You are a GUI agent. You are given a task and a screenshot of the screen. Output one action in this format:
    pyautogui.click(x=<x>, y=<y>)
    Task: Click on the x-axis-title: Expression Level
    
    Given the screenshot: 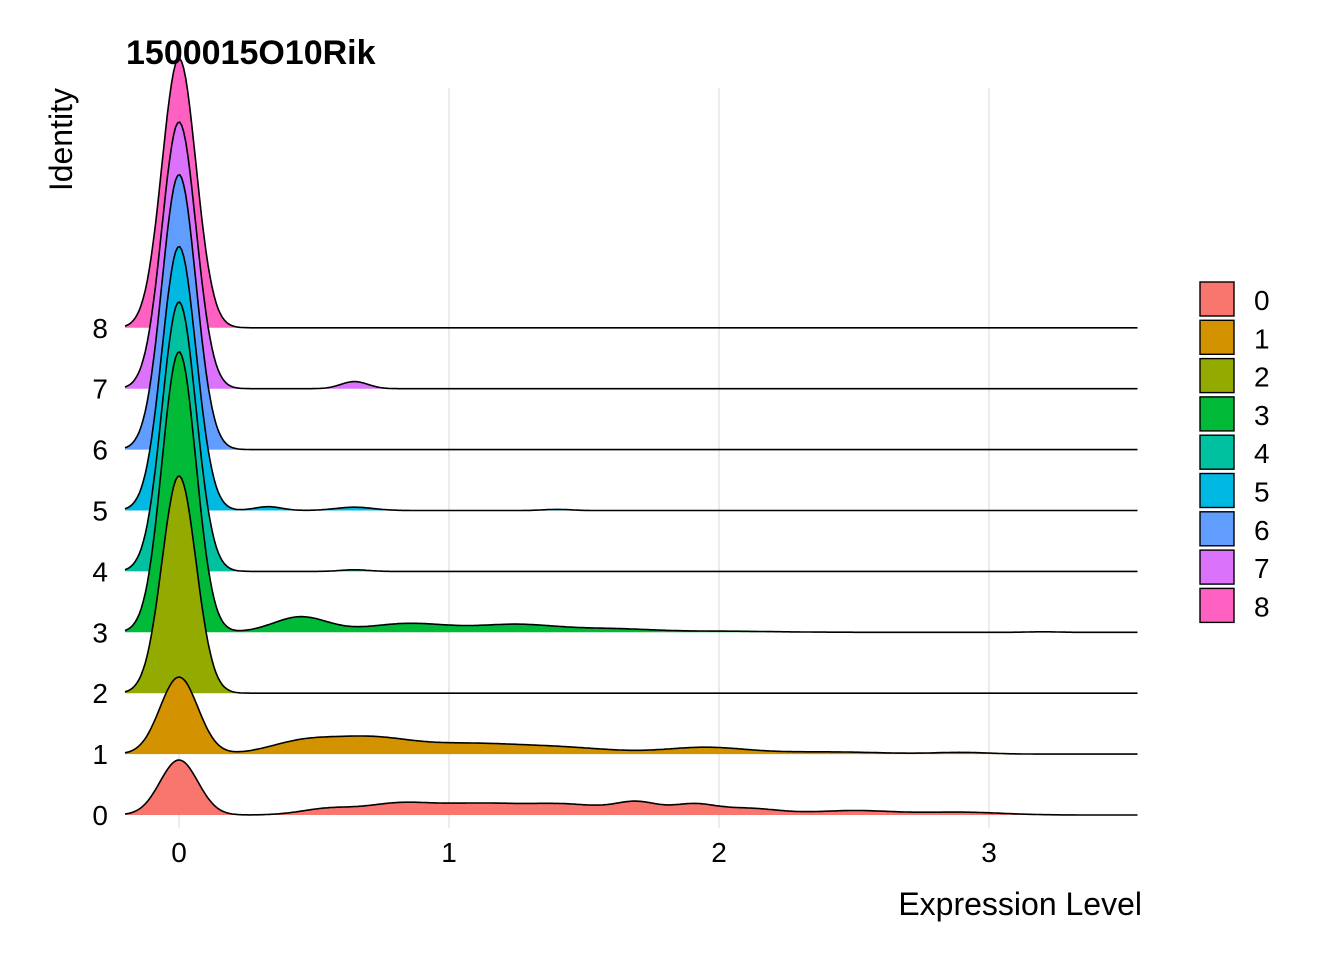 What is the action you would take?
    pyautogui.click(x=1020, y=904)
    